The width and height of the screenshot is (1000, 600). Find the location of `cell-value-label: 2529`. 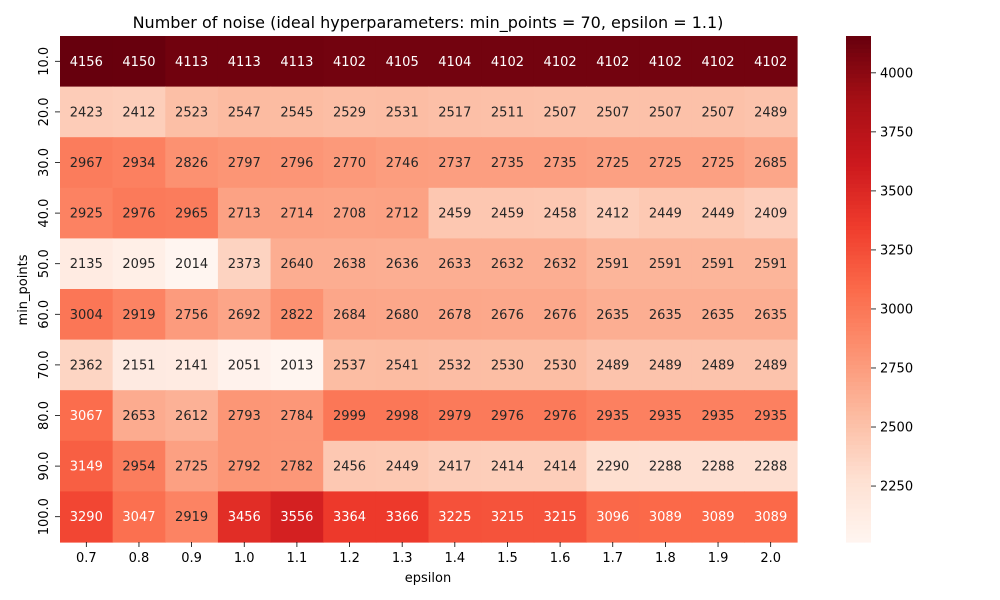

cell-value-label: 2529 is located at coordinates (349, 112).